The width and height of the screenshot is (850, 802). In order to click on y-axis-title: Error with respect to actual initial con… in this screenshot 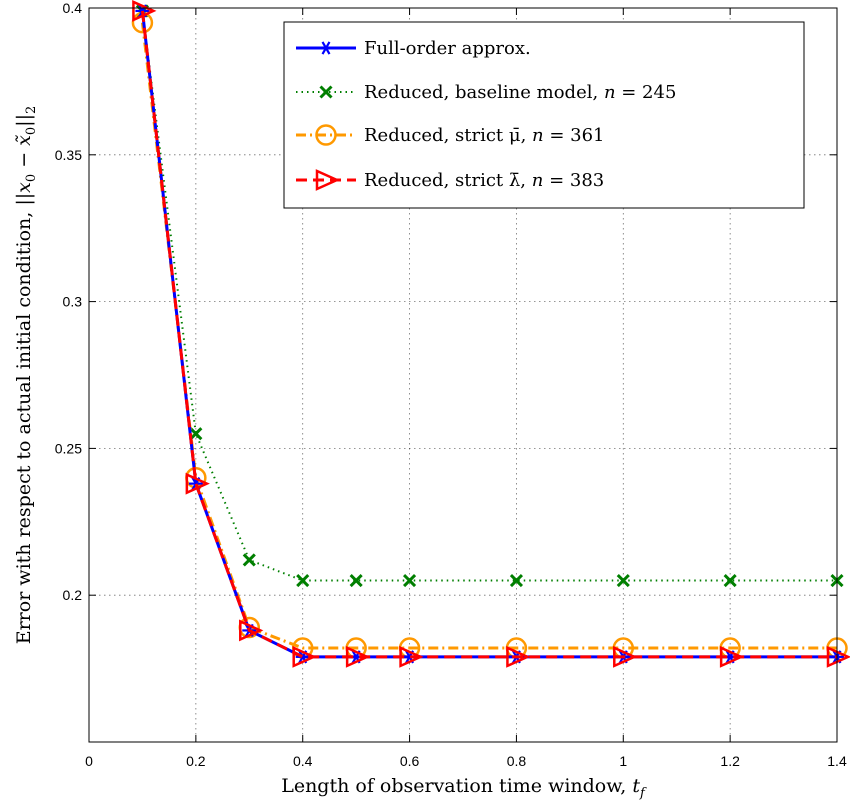, I will do `click(26, 375)`.